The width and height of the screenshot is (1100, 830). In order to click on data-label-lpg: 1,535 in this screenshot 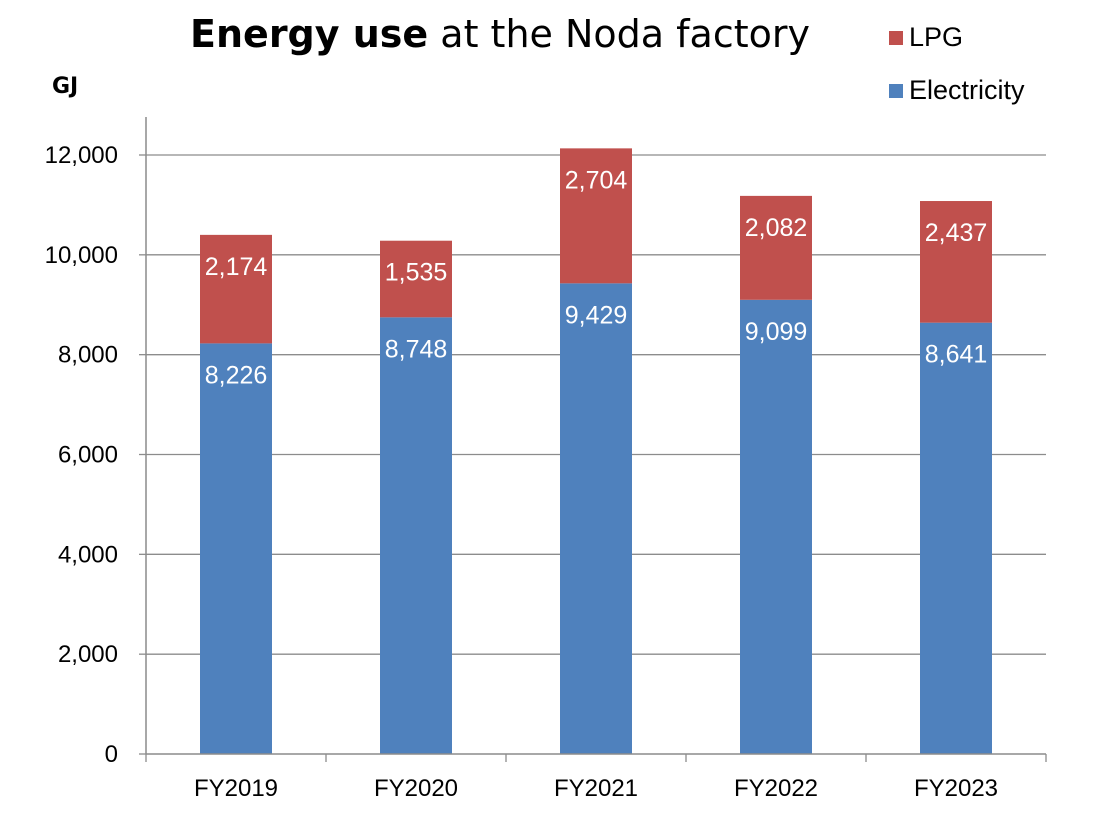, I will do `click(416, 273)`.